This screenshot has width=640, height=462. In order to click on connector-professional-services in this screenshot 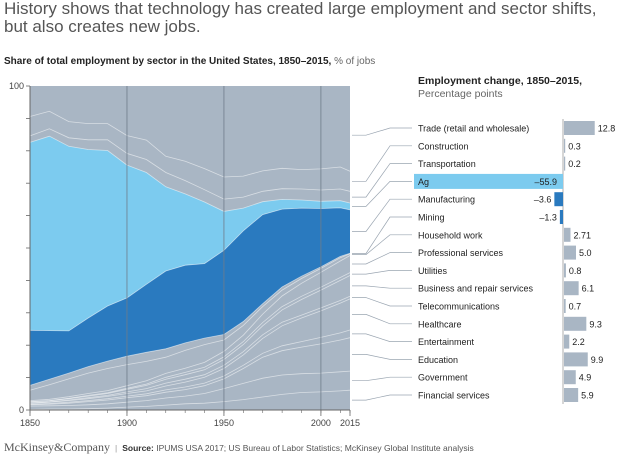, I will do `click(382, 258)`.